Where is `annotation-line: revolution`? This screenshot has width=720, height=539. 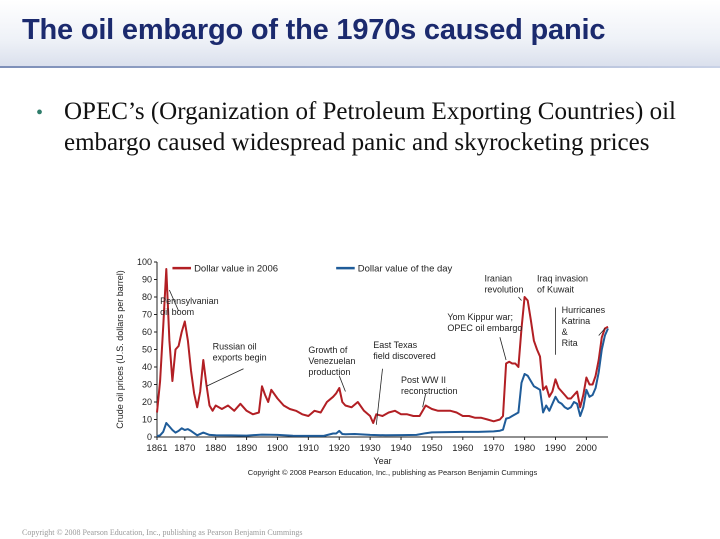 annotation-line: revolution is located at coordinates (503, 289).